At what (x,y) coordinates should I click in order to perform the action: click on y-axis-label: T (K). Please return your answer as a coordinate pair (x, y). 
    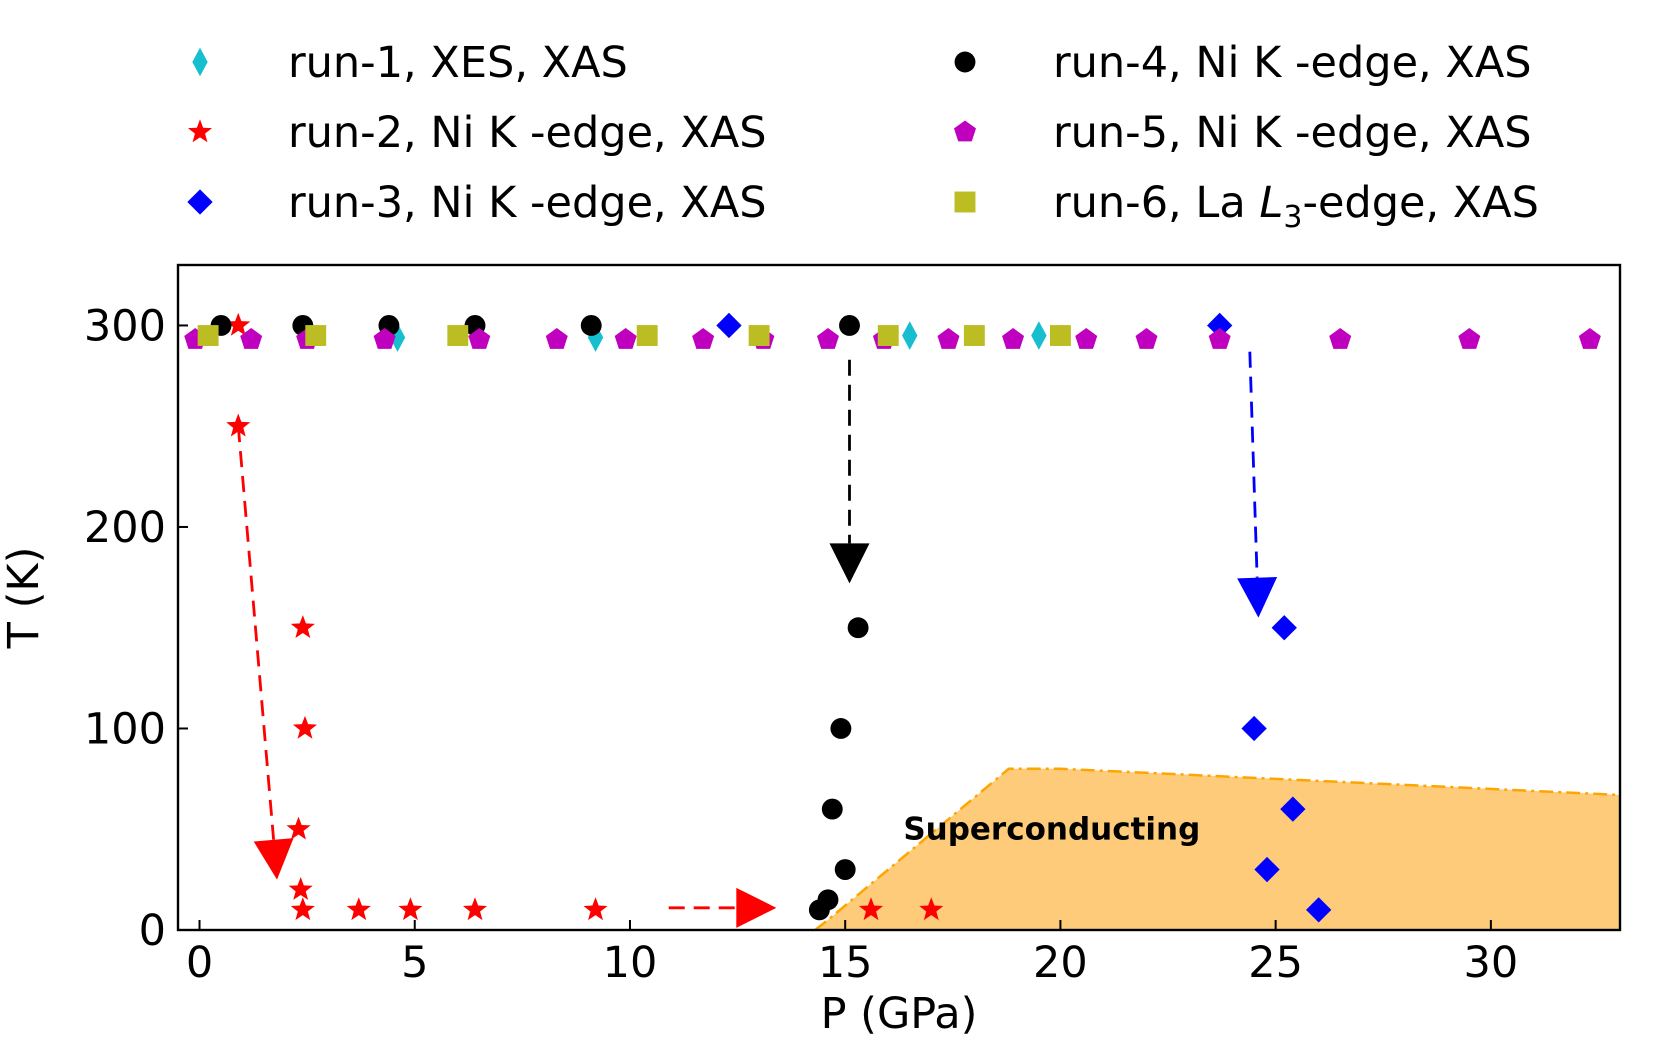
    Looking at the image, I should click on (24, 598).